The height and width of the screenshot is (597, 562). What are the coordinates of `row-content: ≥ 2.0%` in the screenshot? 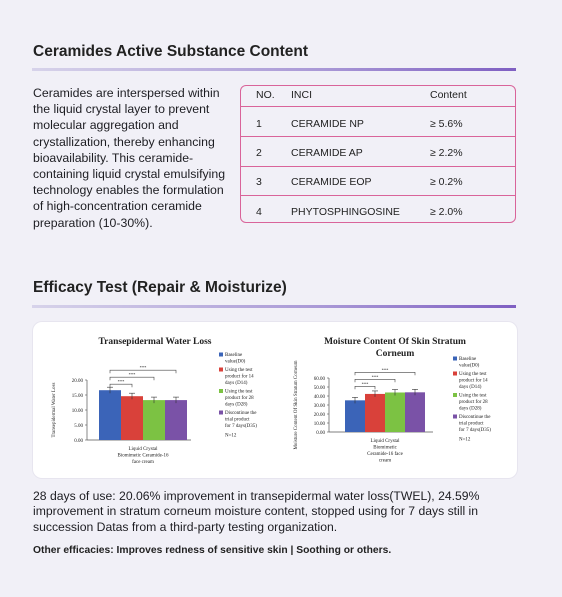 It's located at (446, 211).